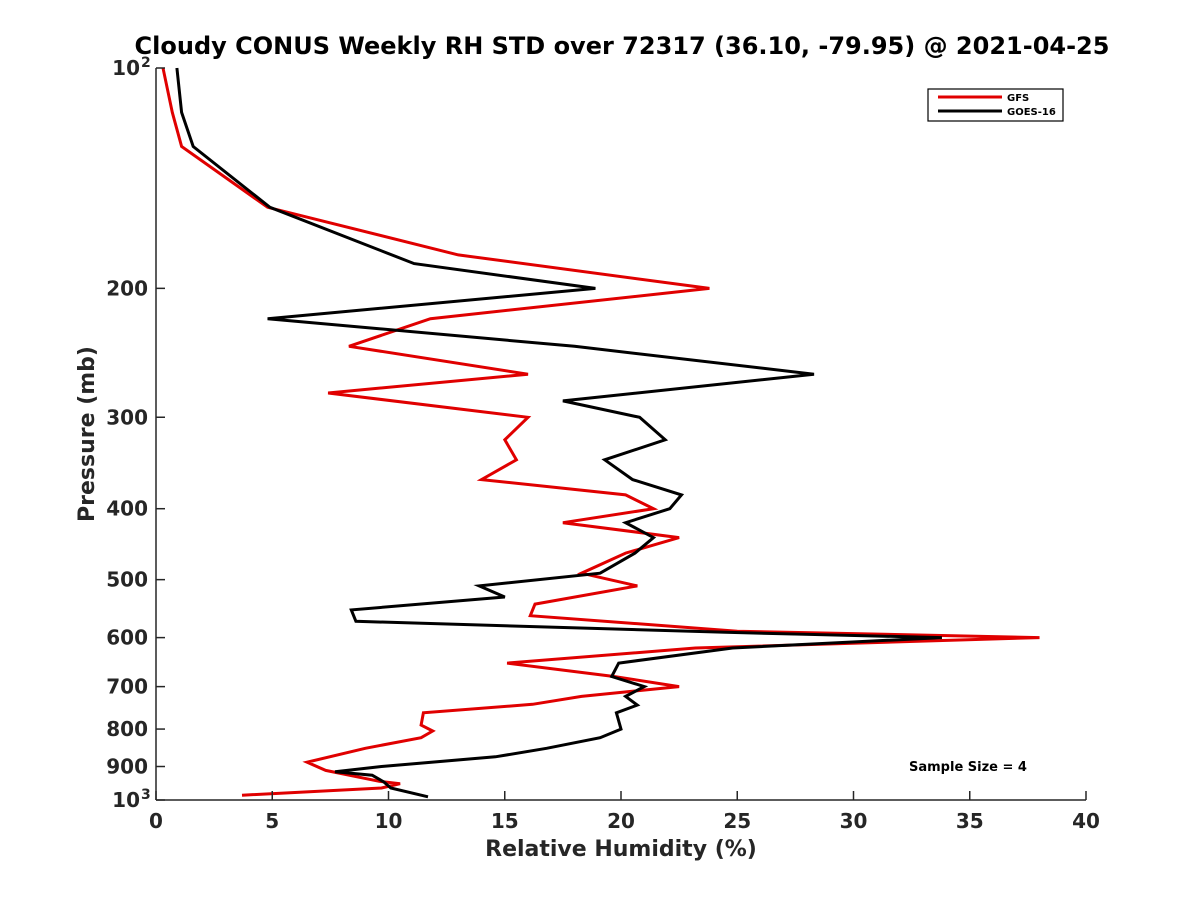 The width and height of the screenshot is (1200, 900). What do you see at coordinates (127, 687) in the screenshot?
I see `y-tick-label: 700` at bounding box center [127, 687].